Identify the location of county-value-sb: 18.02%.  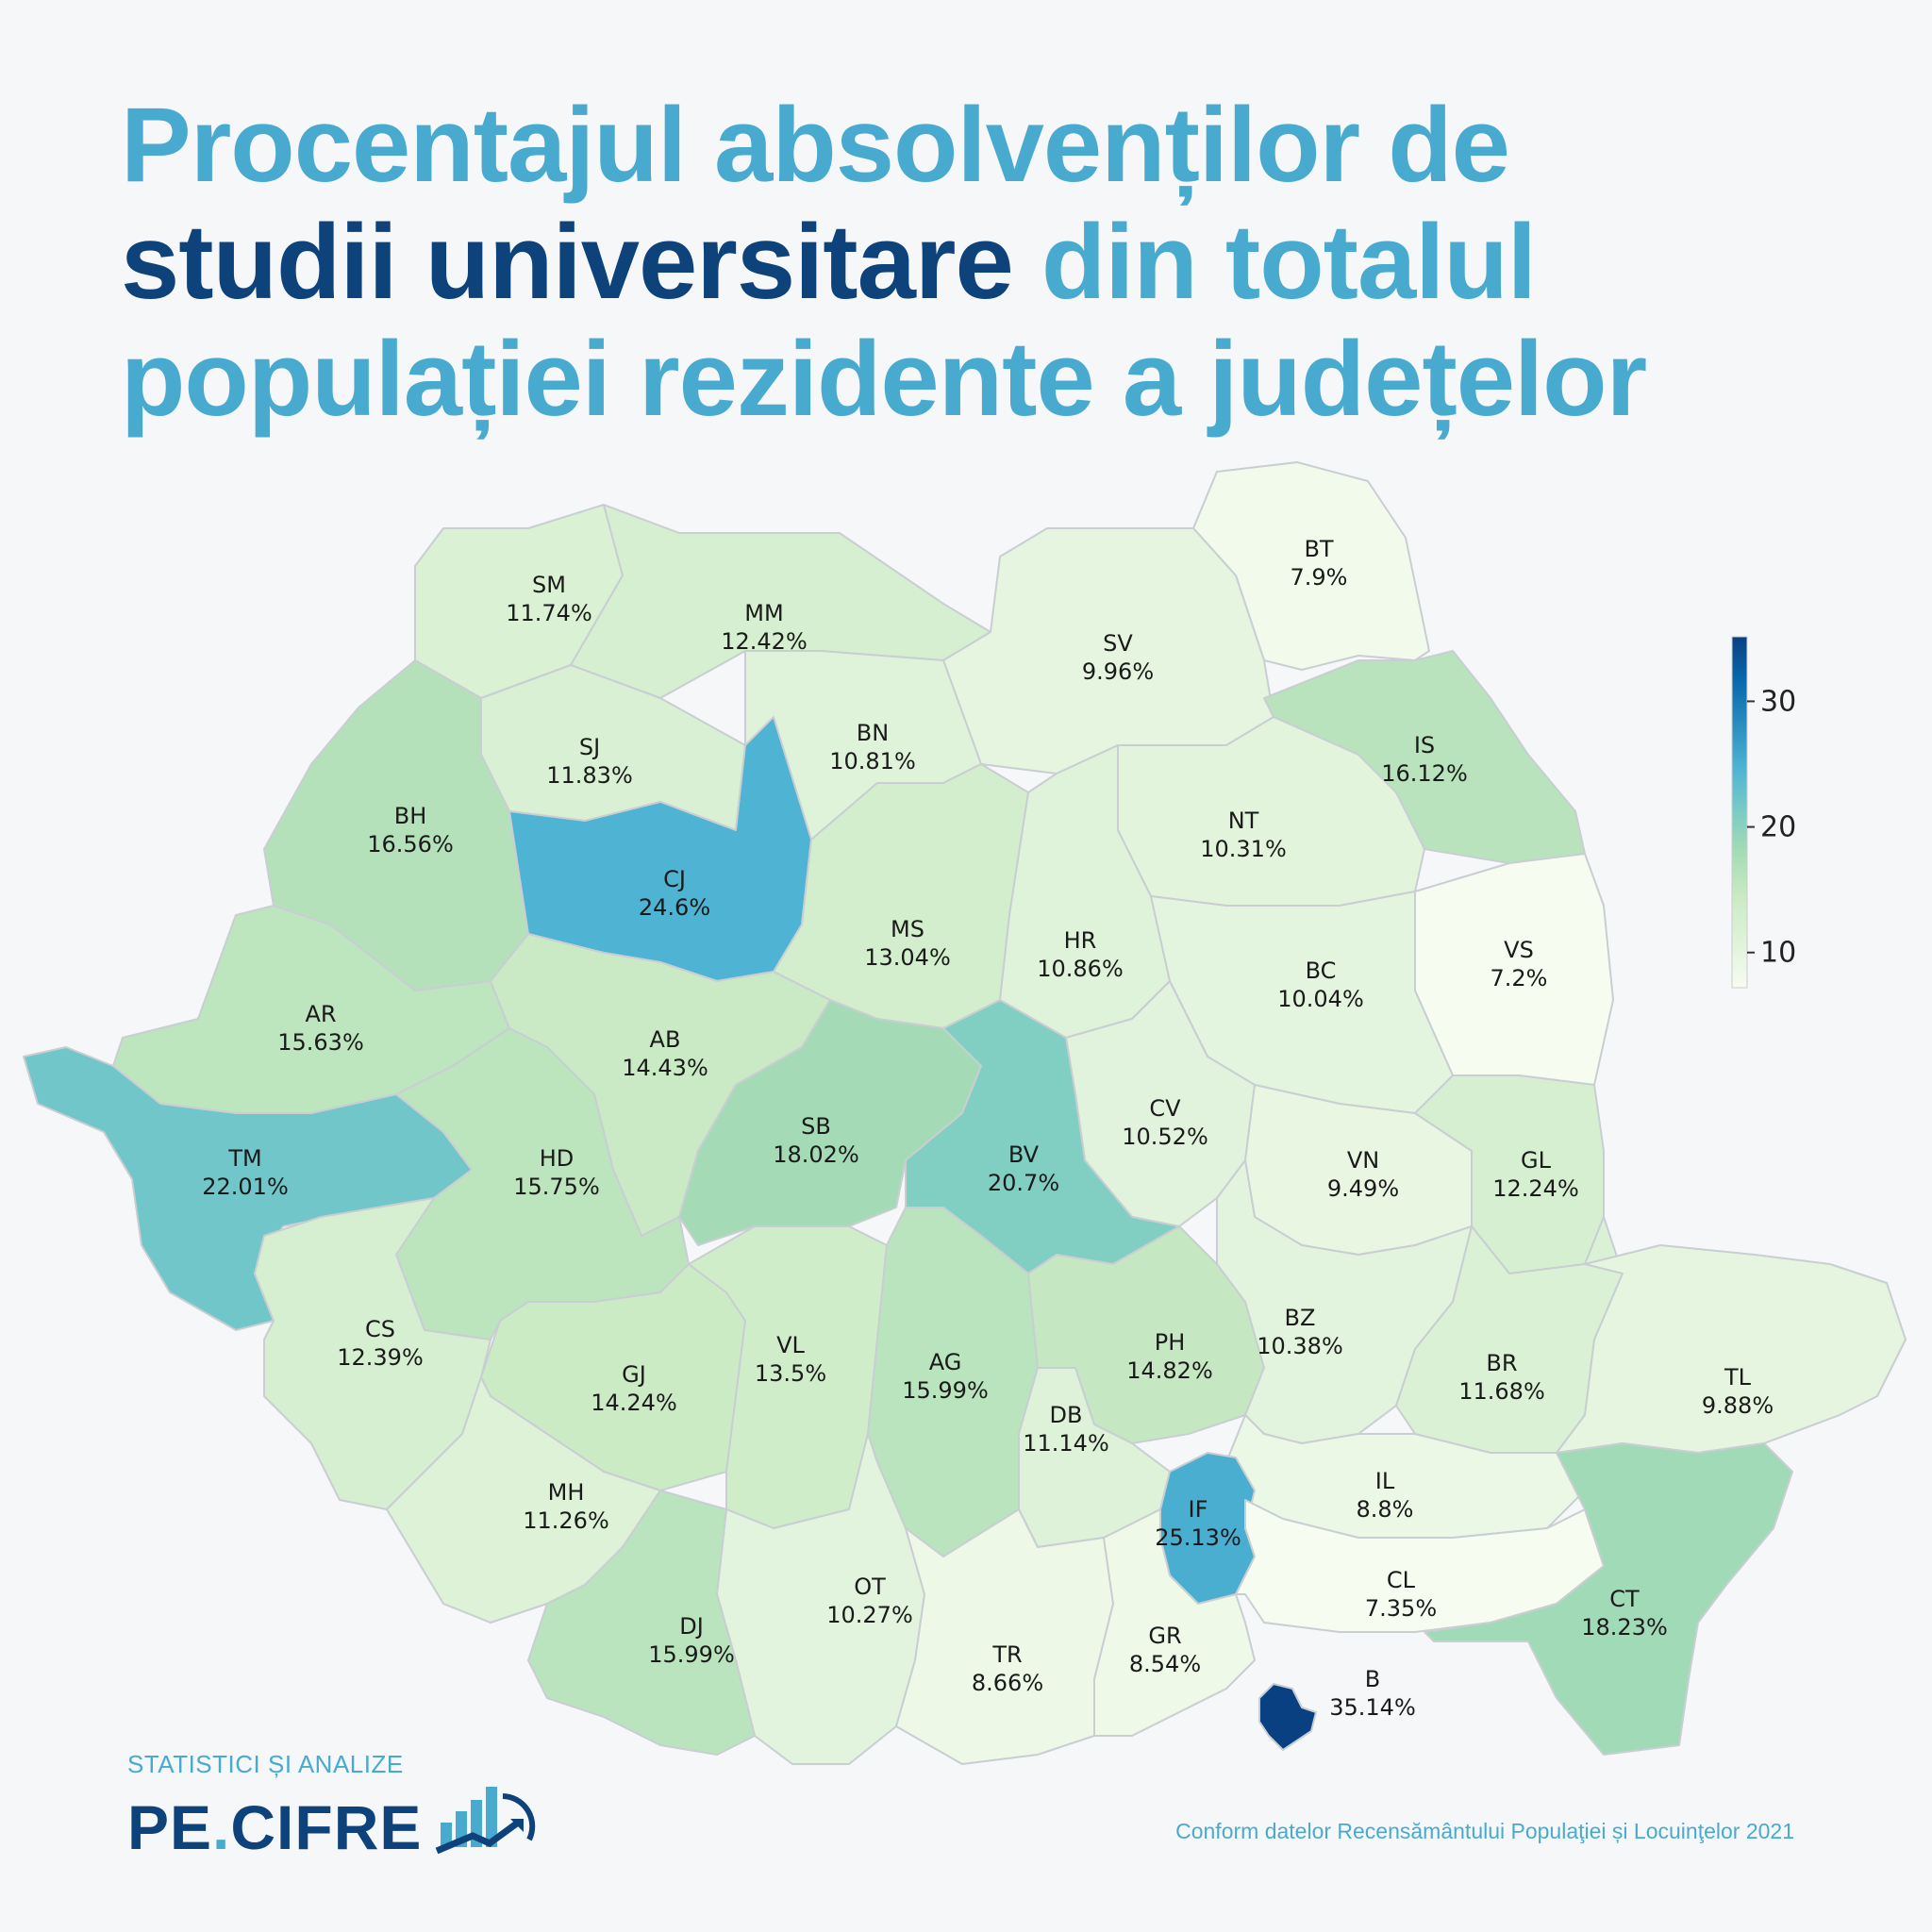
(816, 1155).